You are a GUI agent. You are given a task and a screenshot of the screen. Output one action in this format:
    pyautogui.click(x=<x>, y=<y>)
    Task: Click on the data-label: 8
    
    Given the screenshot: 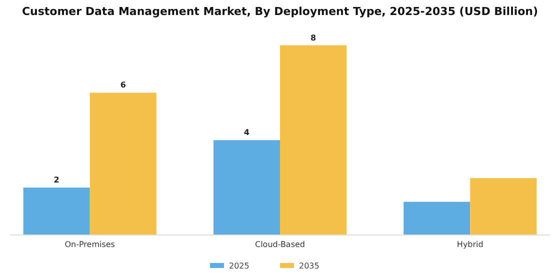 What is the action you would take?
    pyautogui.click(x=313, y=37)
    